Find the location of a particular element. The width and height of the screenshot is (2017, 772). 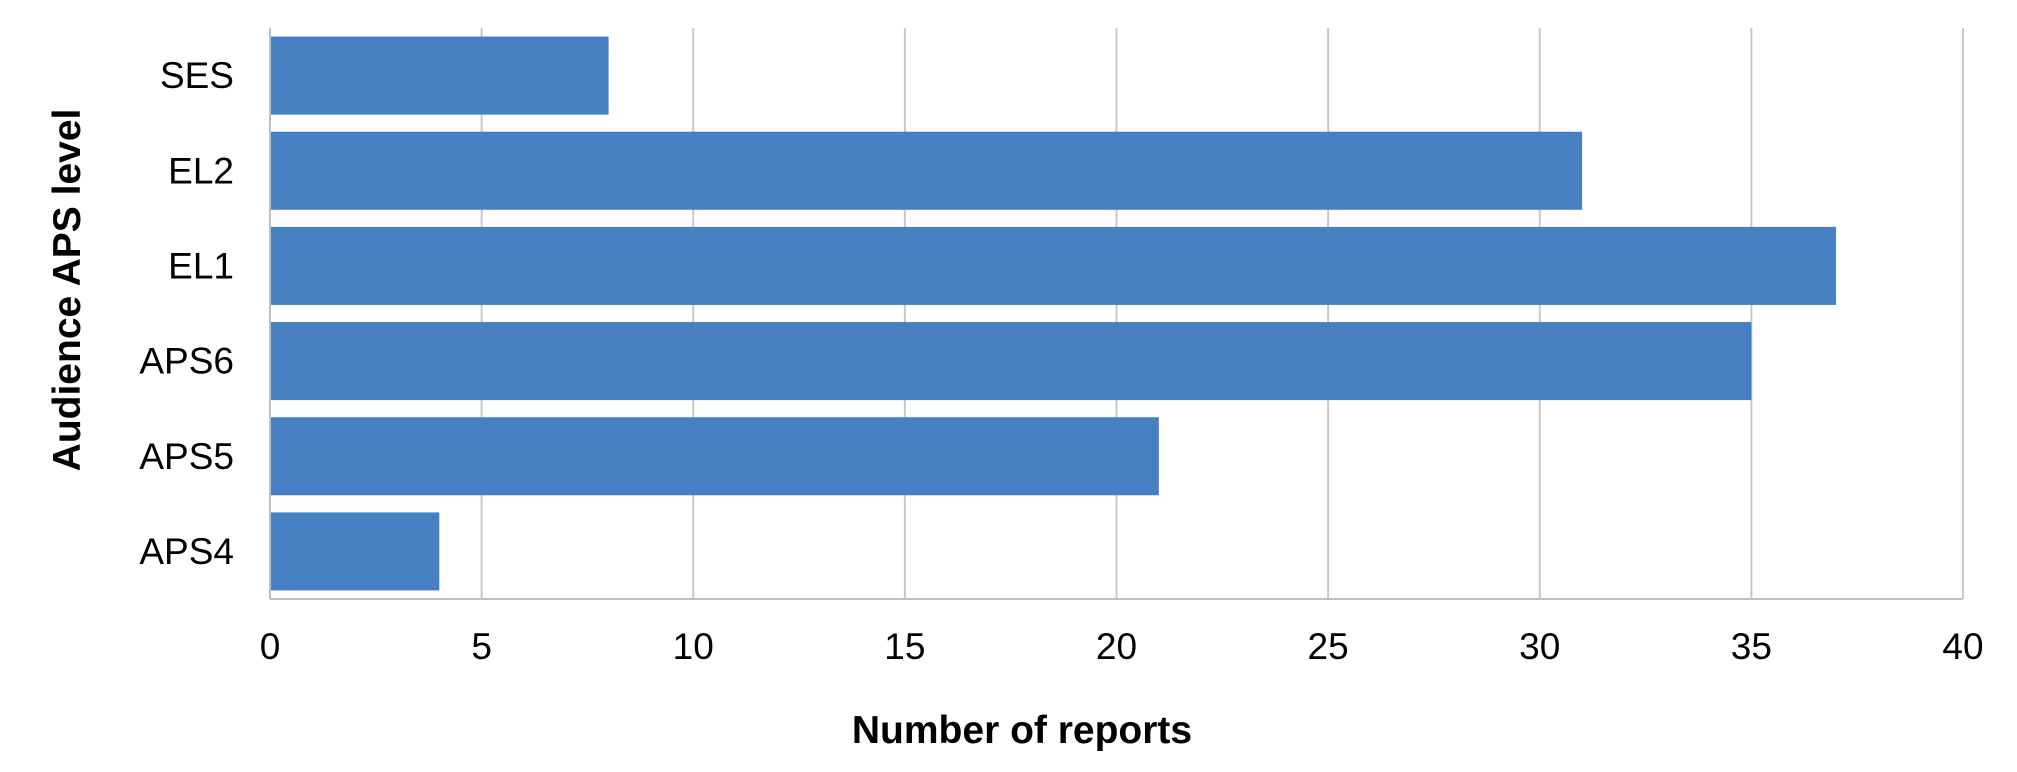

bar-aps4 is located at coordinates (355, 551).